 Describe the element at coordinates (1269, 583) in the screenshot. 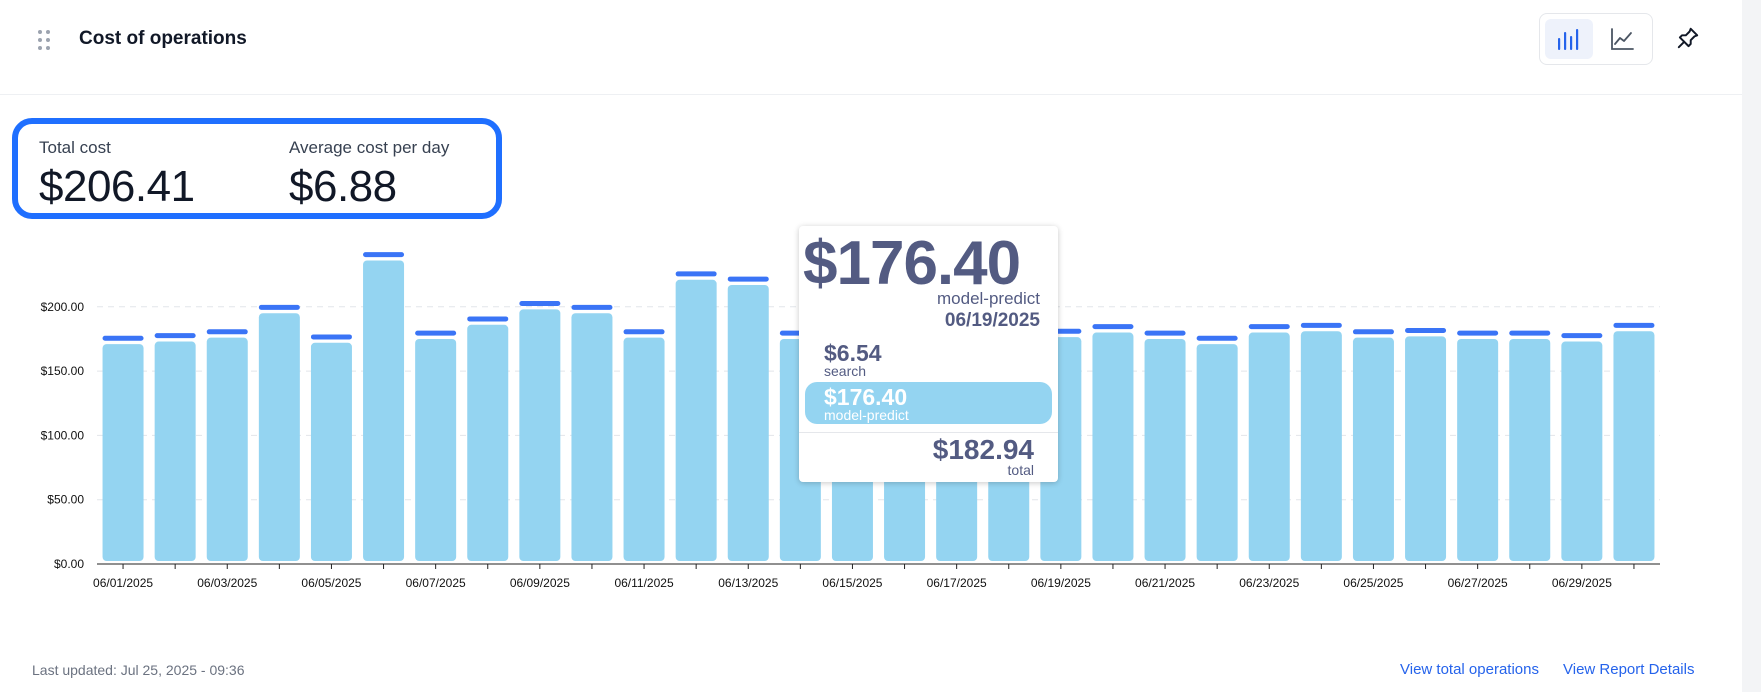

I see `x-tick-label: 06/23/2025` at that location.